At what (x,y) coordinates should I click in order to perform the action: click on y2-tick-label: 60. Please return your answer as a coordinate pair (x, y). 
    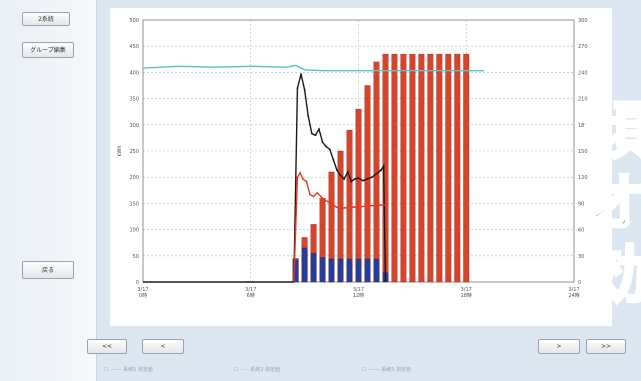
    Looking at the image, I should click on (581, 231).